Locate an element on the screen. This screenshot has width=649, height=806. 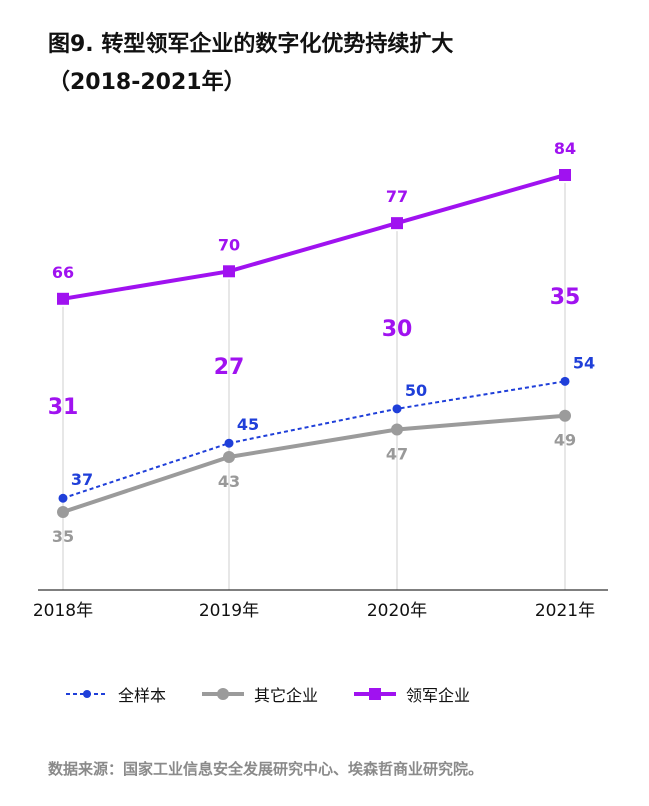
title-line-1: 图9. 转型领军企业的数字化优势持续扩大 is located at coordinates (251, 44).